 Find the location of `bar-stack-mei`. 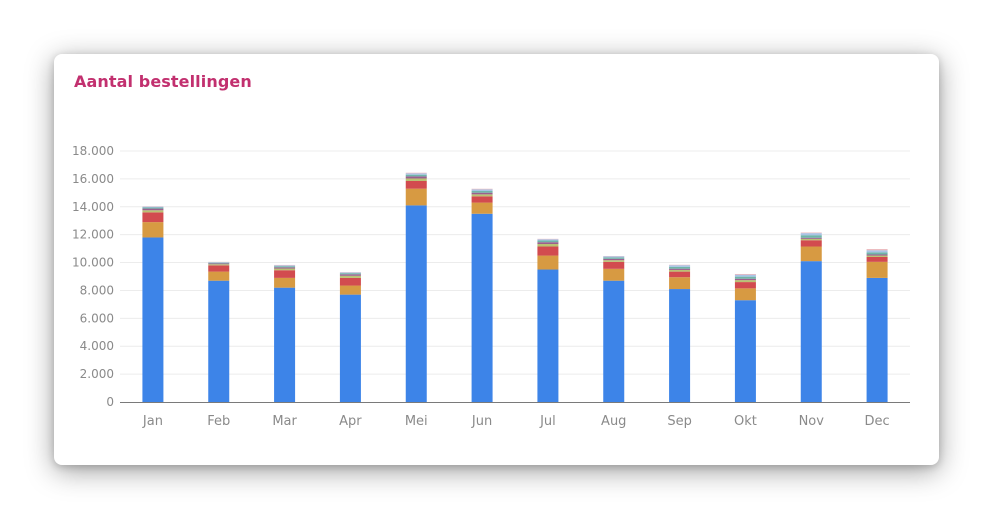

bar-stack-mei is located at coordinates (416, 287).